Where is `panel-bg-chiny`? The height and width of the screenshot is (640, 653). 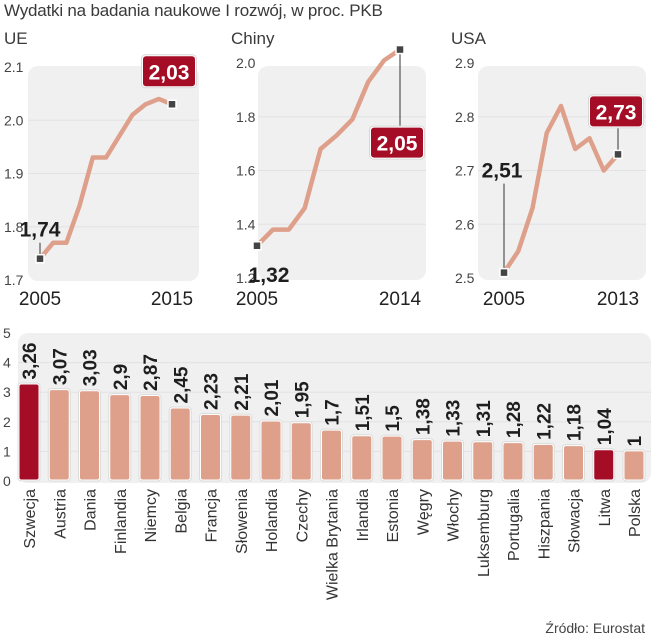 panel-bg-chiny is located at coordinates (342, 173).